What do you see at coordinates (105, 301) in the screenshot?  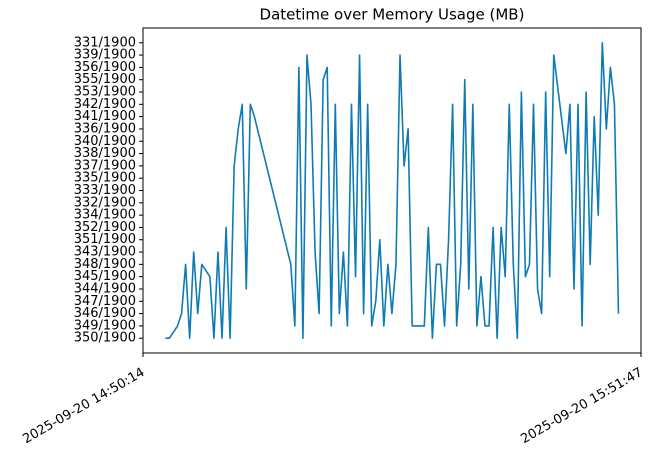 I see `y-tick-label: 347/1900` at bounding box center [105, 301].